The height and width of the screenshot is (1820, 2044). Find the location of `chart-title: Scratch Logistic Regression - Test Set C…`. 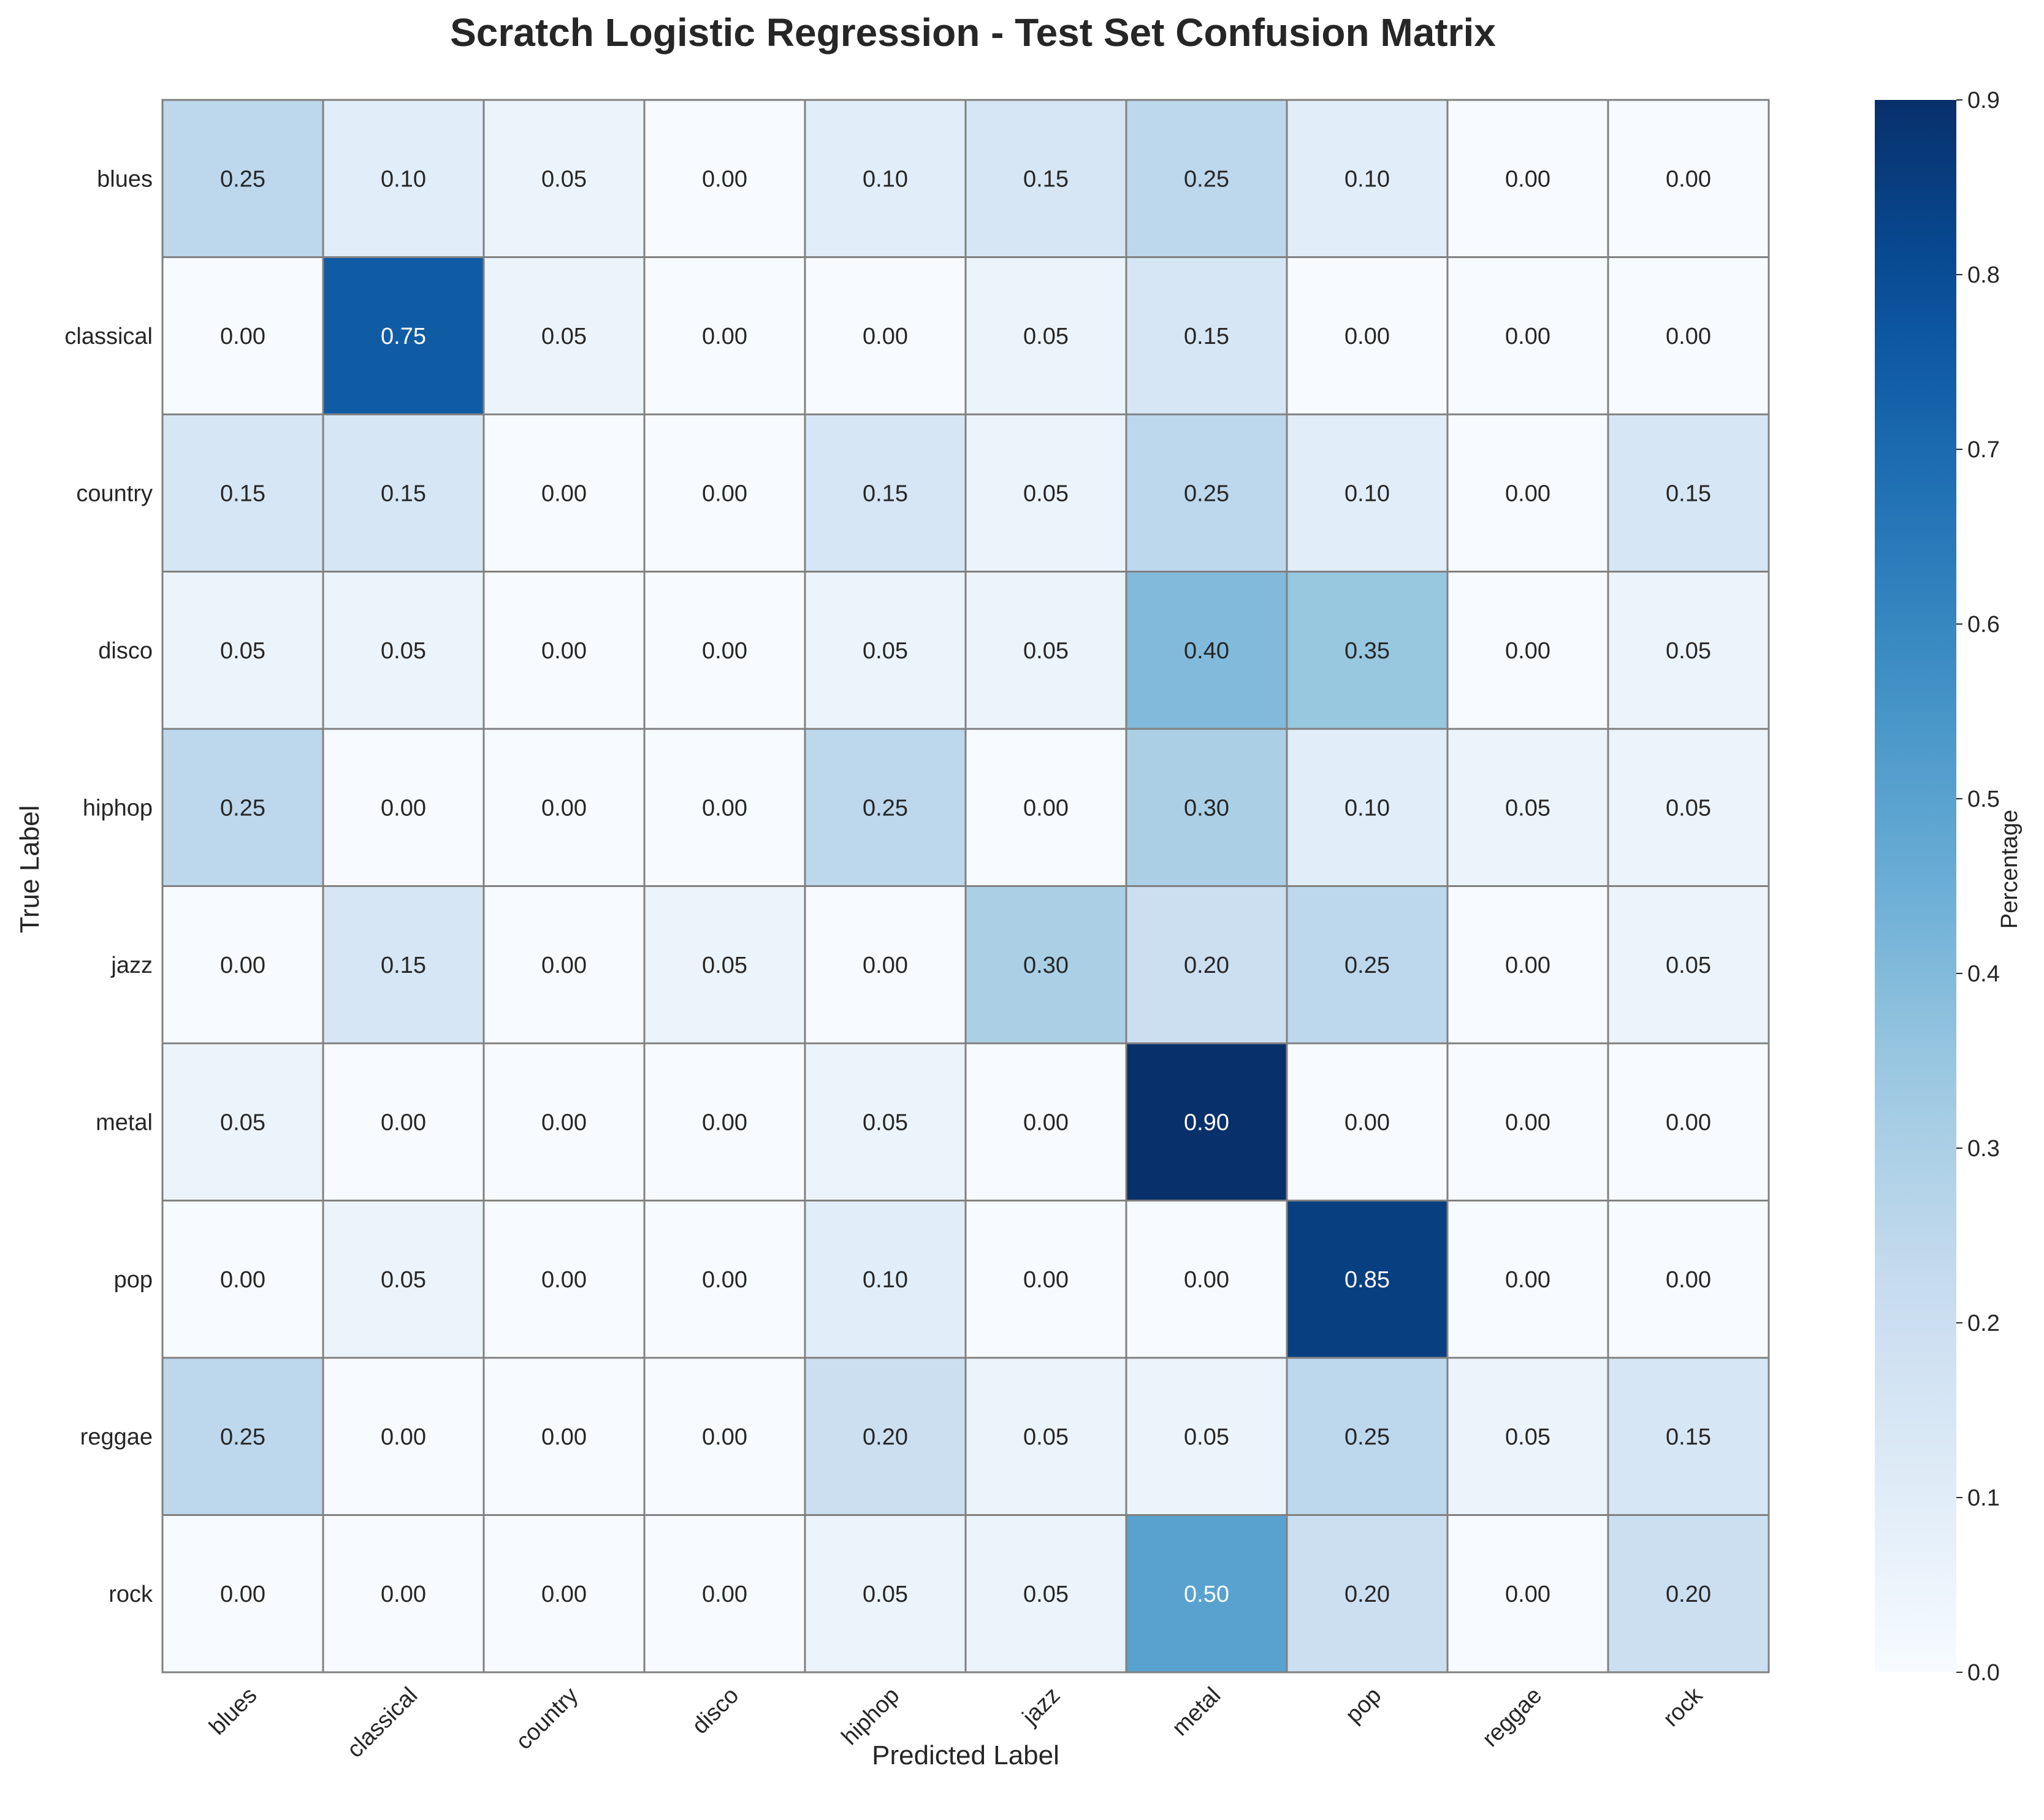

chart-title: Scratch Logistic Regression - Test Set C… is located at coordinates (973, 32).